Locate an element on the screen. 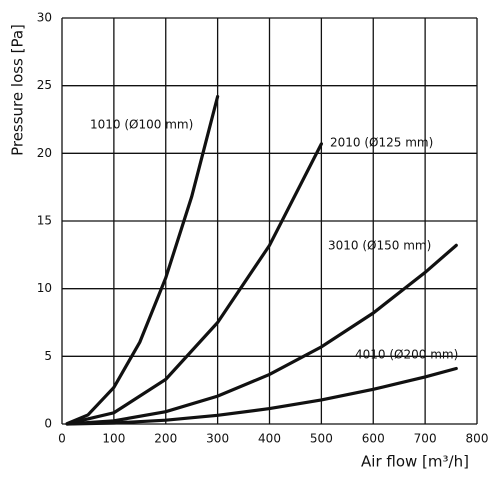 Image resolution: width=500 pixels, height=483 pixels. y-tick-label: 25 is located at coordinates (44, 85).